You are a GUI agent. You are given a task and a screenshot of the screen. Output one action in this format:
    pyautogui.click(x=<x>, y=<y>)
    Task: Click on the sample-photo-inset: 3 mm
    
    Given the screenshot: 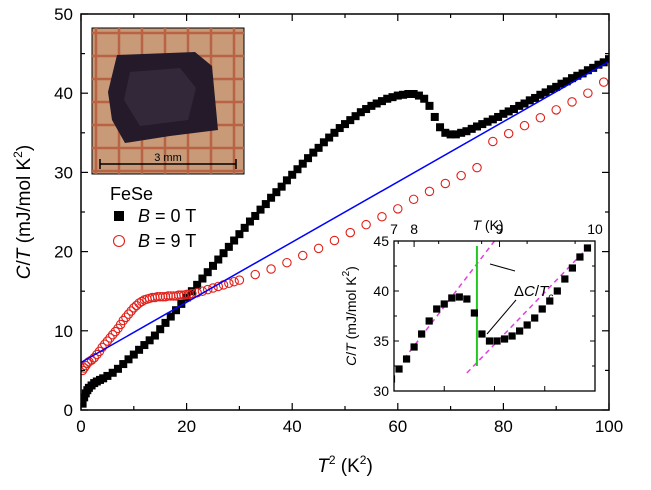 What is the action you would take?
    pyautogui.click(x=168, y=101)
    